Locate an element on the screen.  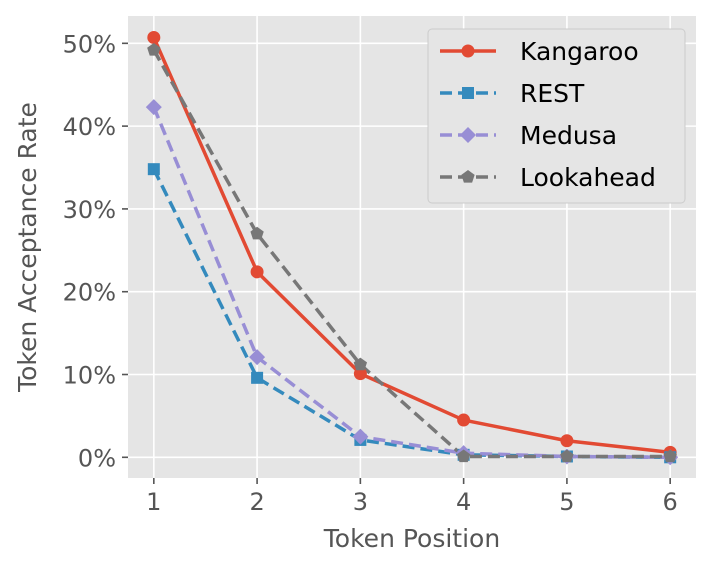
x-tick-label: 4 is located at coordinates (463, 502).